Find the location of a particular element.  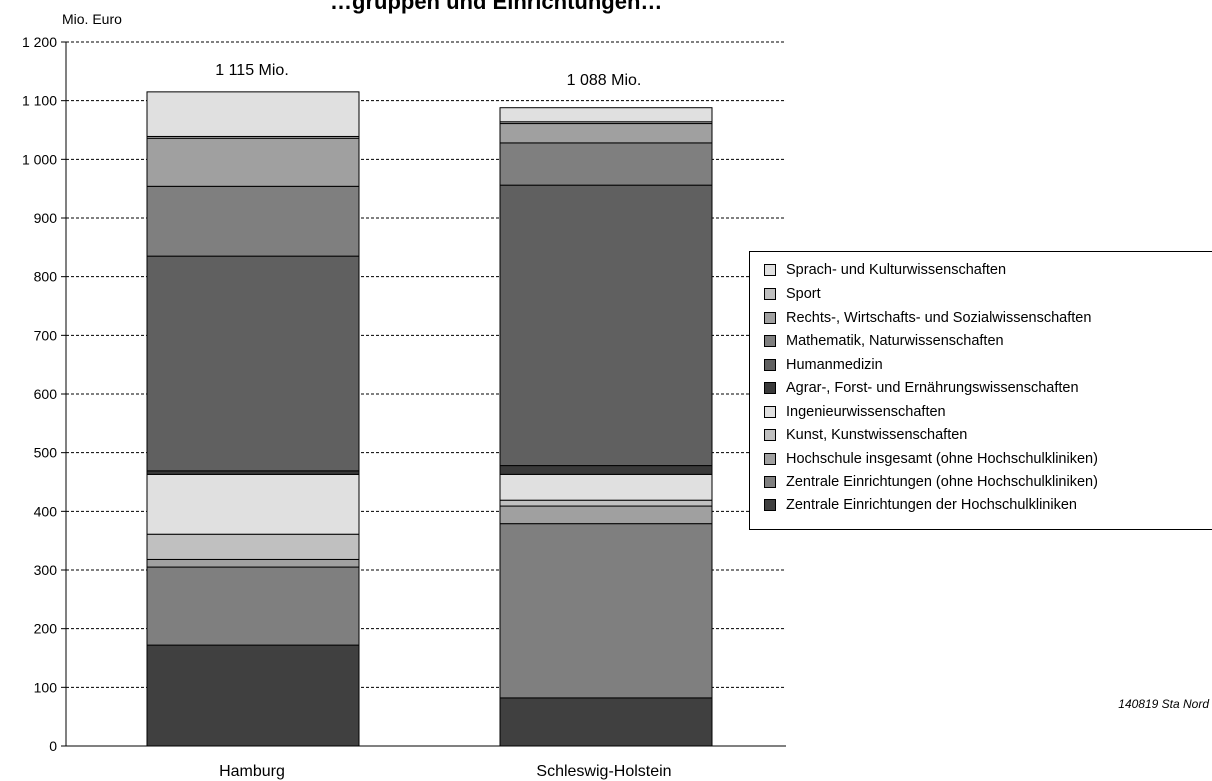

category-label-schleswig-holstein: Schleswig-Holstein is located at coordinates (604, 771).